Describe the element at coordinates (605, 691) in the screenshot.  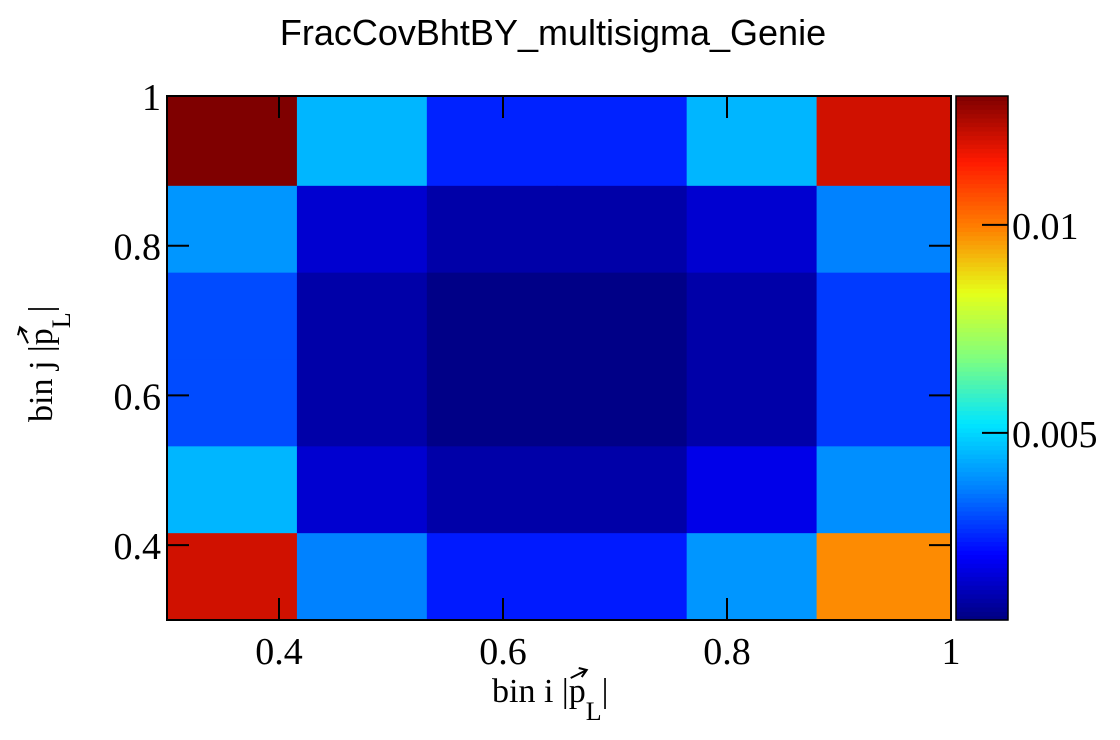
I see `axis-title-suffix: |` at that location.